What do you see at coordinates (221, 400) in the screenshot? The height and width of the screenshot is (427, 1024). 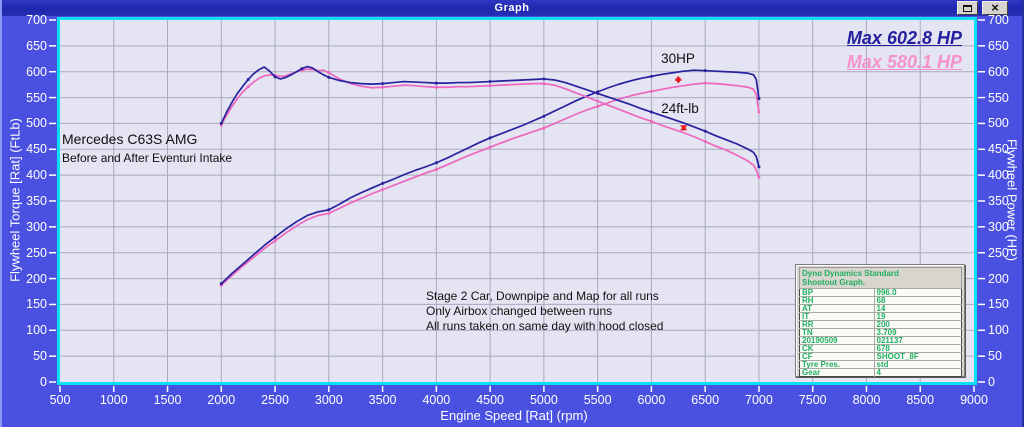 I see `x-tick-label: 2000` at bounding box center [221, 400].